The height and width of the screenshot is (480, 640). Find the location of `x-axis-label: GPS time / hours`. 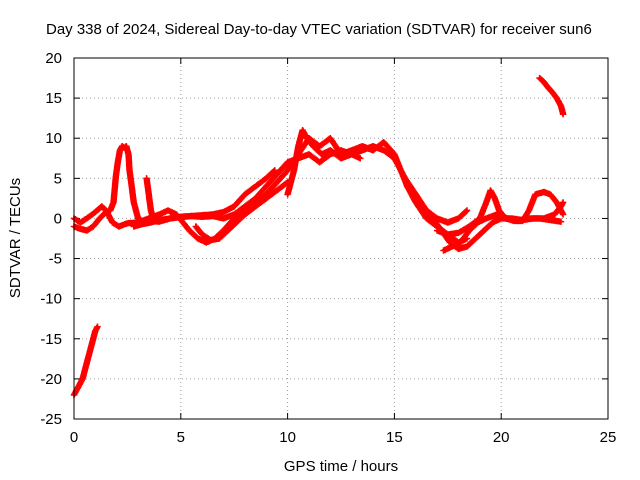

x-axis-label: GPS time / hours is located at coordinates (341, 466).